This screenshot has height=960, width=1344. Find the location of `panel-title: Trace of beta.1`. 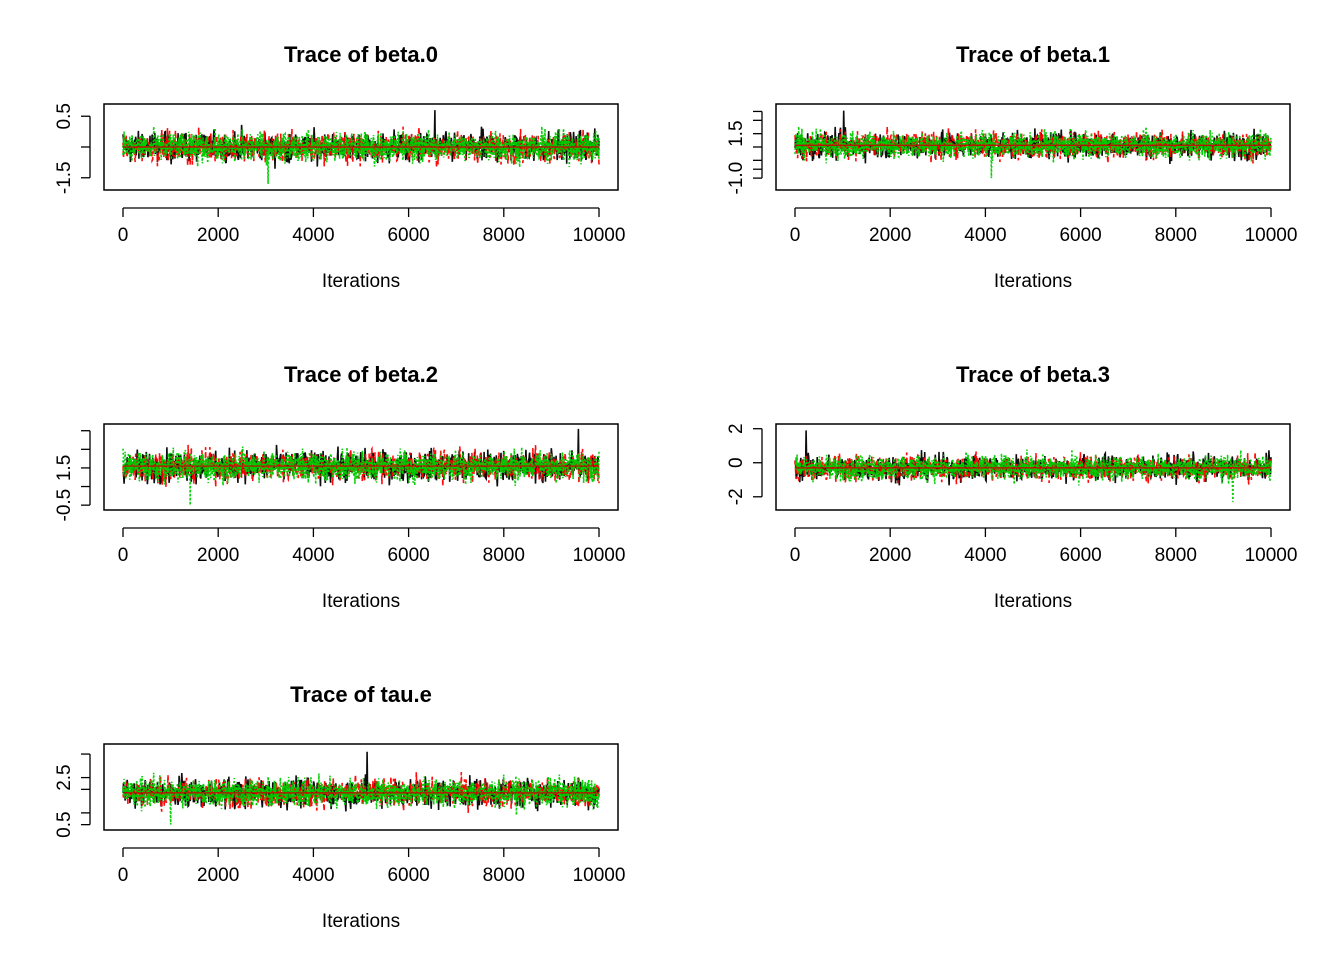

panel-title: Trace of beta.1 is located at coordinates (1033, 54).